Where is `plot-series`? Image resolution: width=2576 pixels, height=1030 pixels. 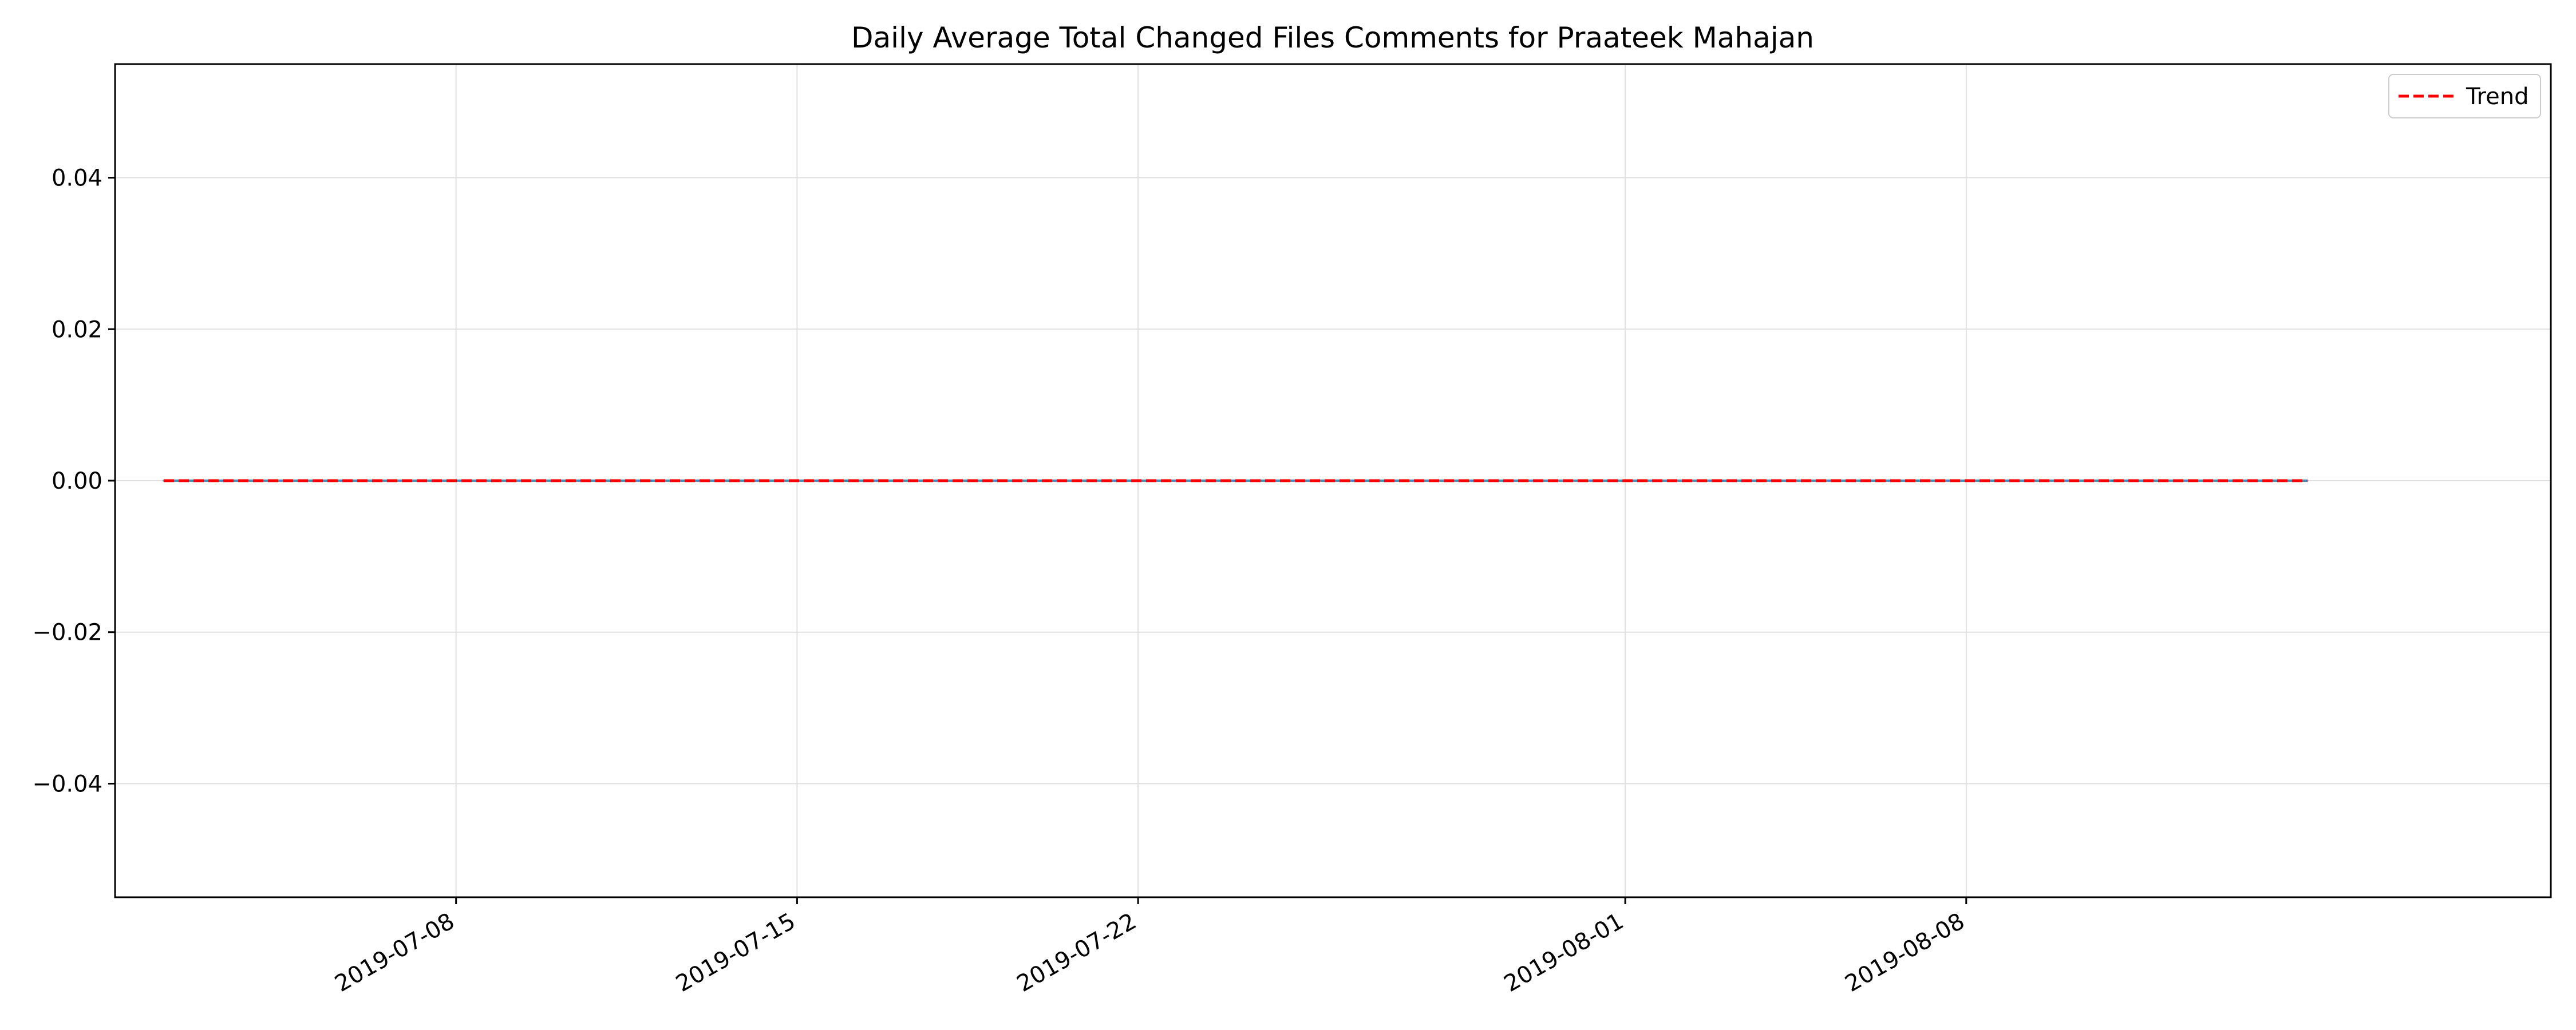
plot-series is located at coordinates (1236, 480).